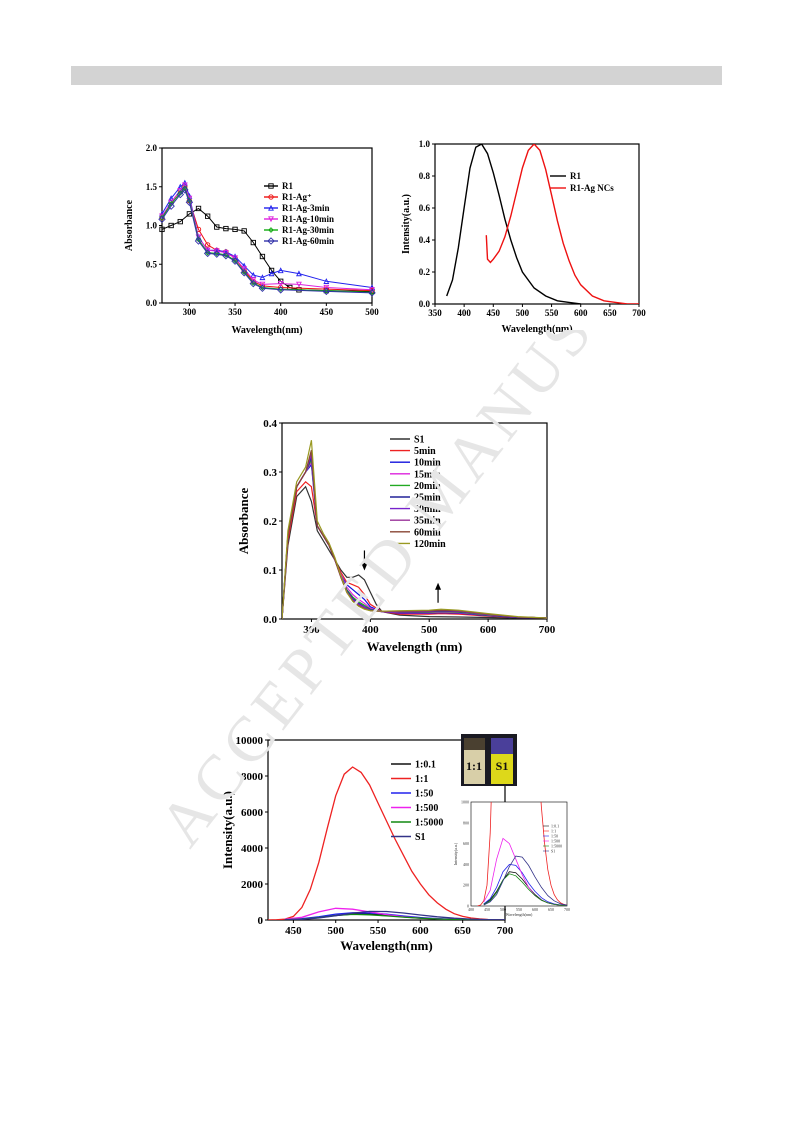 This screenshot has height=1123, width=793. Describe the element at coordinates (308, 230) in the screenshot. I see `legend-label: R1-Ag-30min` at that location.